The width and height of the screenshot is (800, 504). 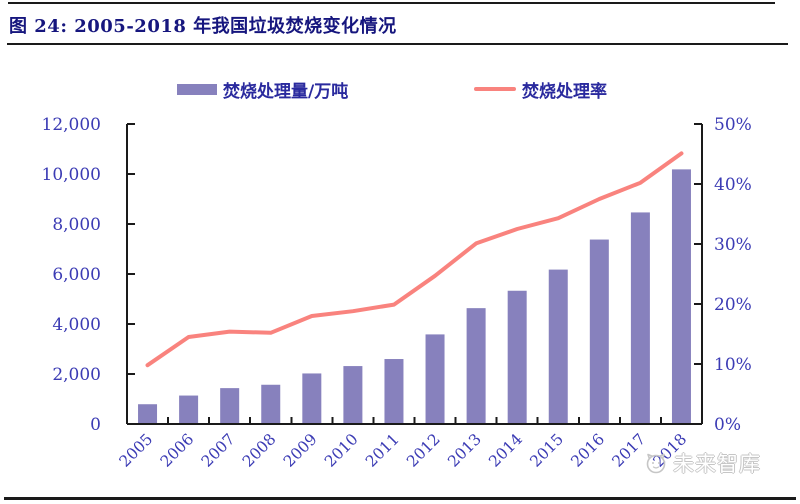 I want to click on bar-2009, so click(x=312, y=398).